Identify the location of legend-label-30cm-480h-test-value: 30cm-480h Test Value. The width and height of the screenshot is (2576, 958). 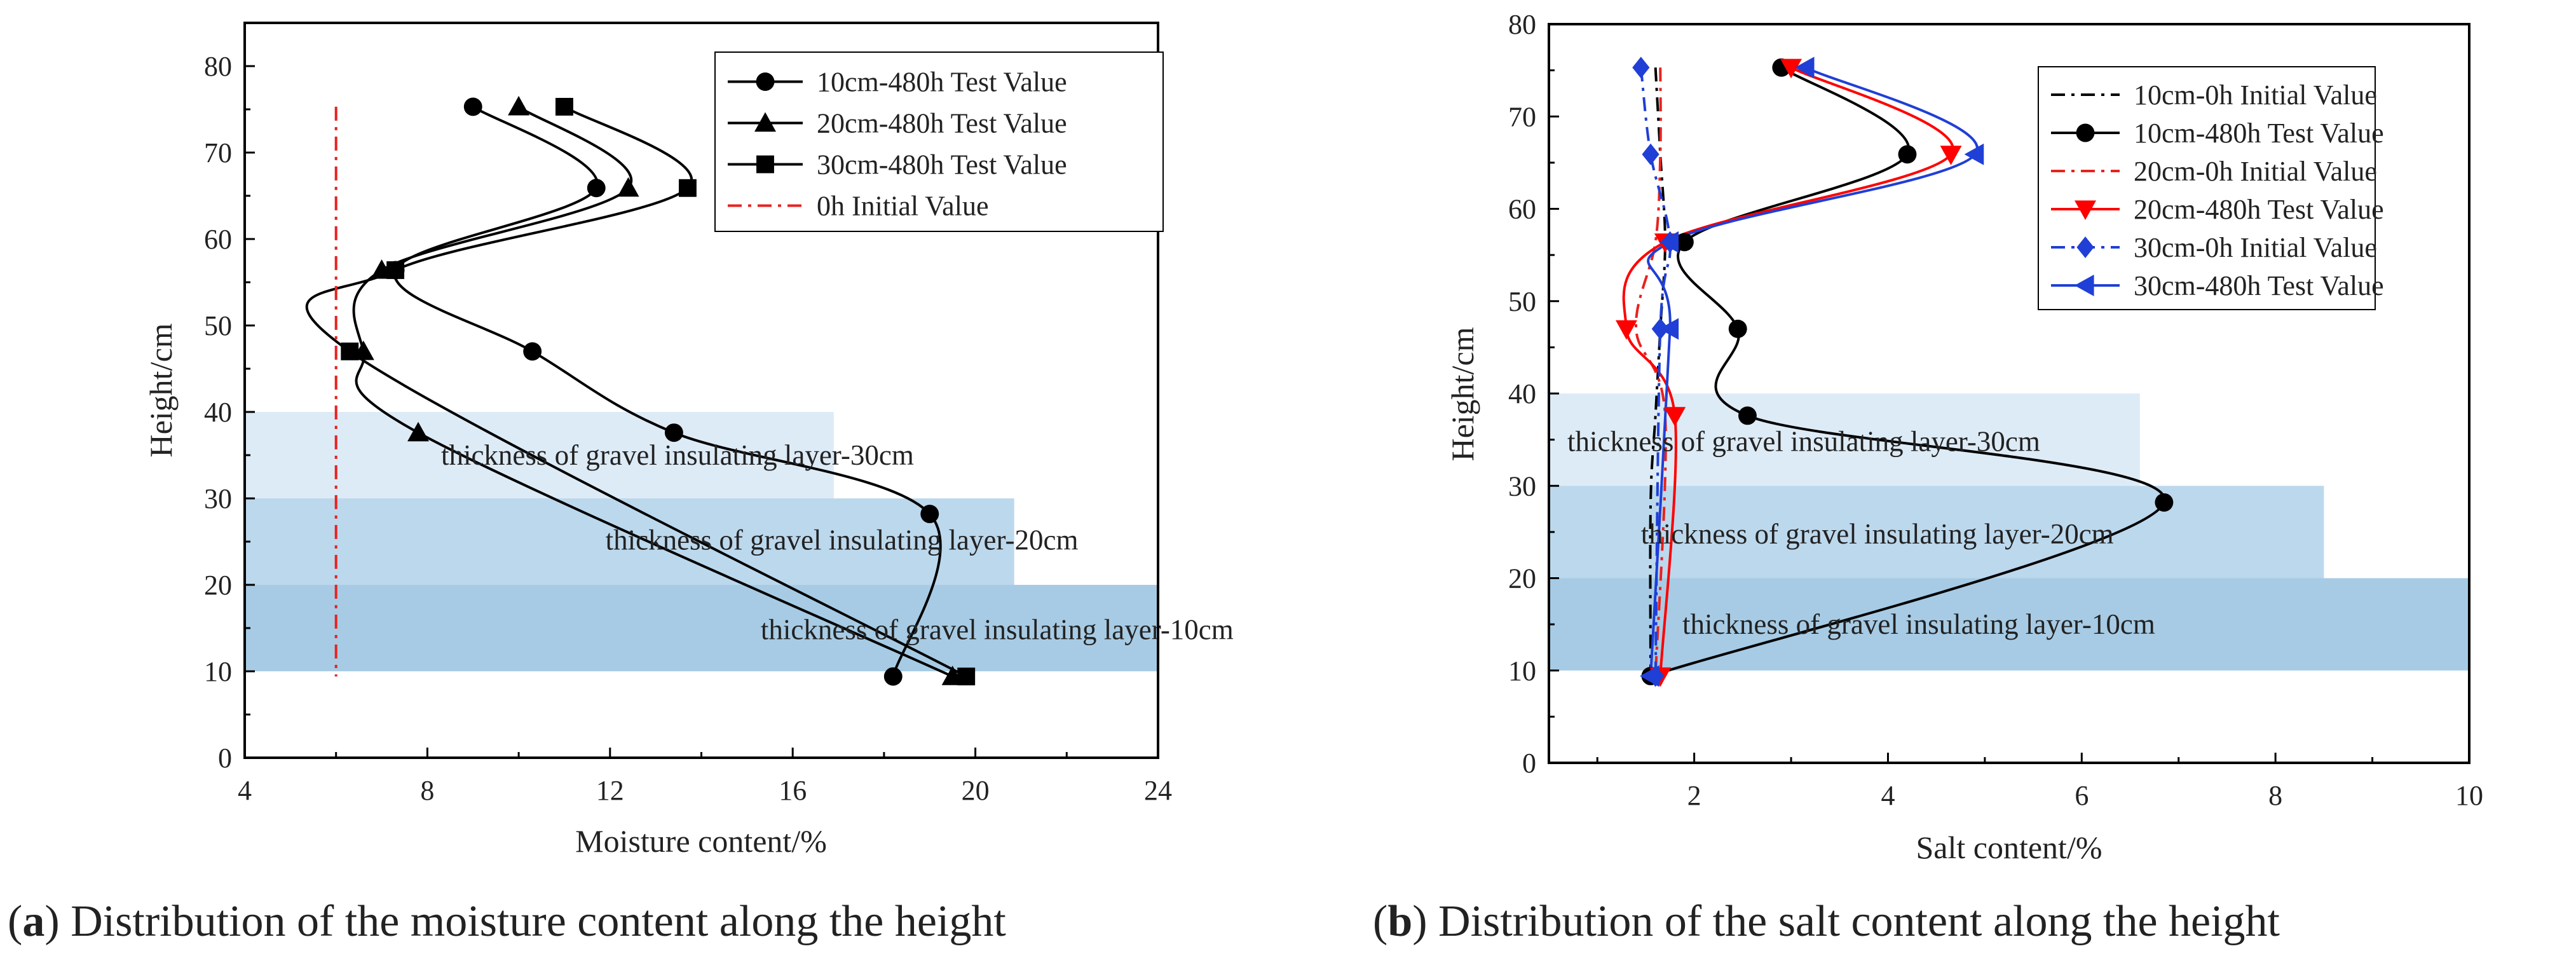
(942, 165).